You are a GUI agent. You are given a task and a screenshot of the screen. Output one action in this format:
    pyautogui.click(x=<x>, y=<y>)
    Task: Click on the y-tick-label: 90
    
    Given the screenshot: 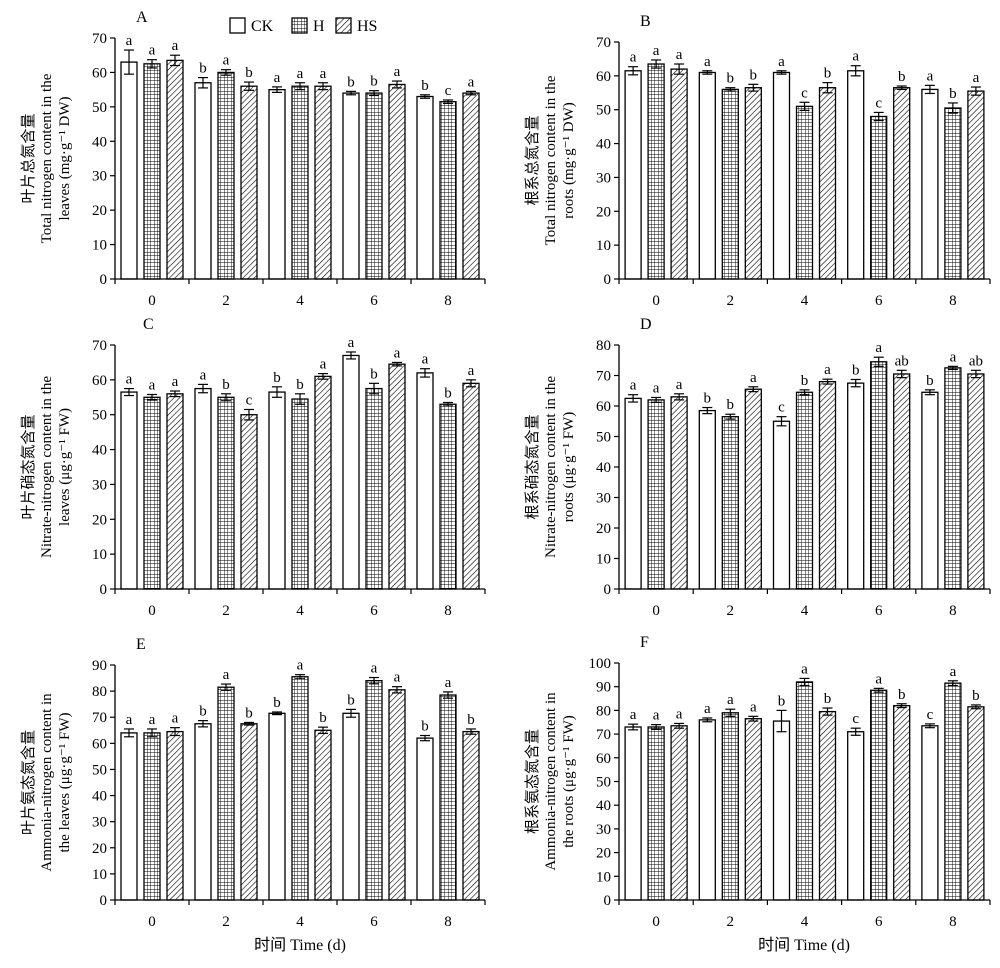 What is the action you would take?
    pyautogui.click(x=99, y=666)
    